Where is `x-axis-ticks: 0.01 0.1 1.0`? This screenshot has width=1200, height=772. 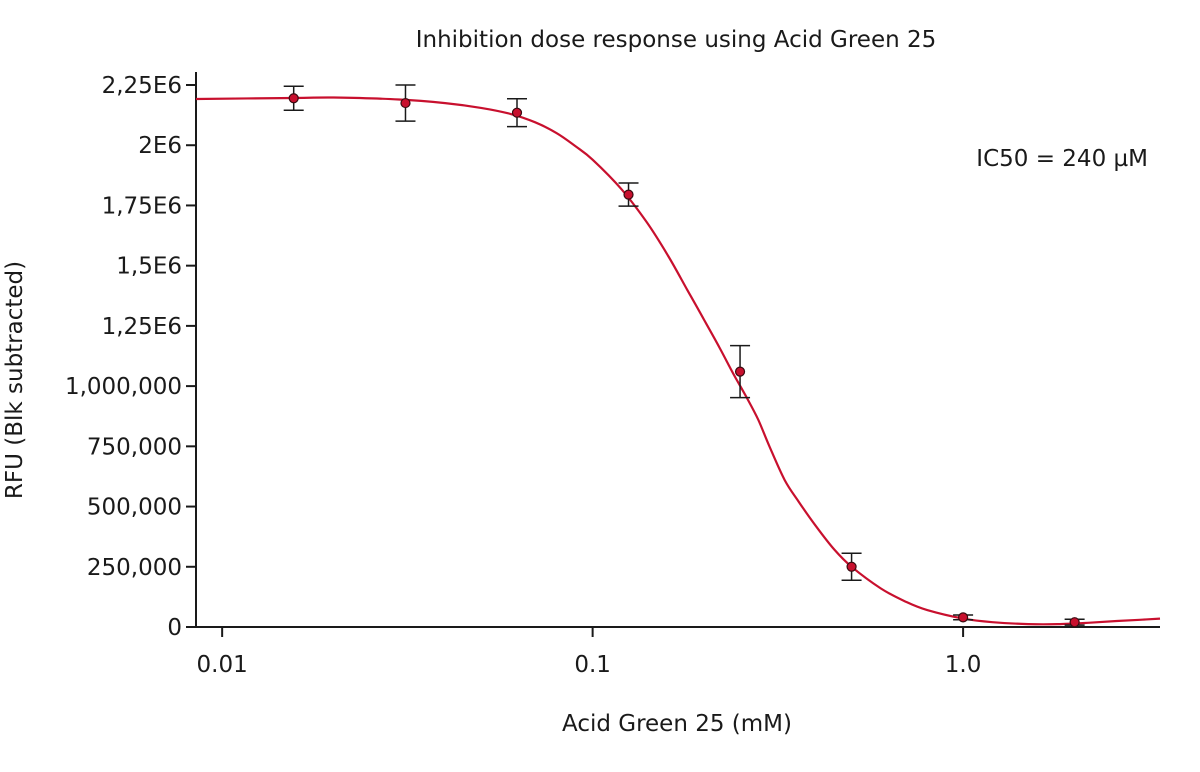 x-axis-ticks: 0.01 0.1 1.0 is located at coordinates (589, 652).